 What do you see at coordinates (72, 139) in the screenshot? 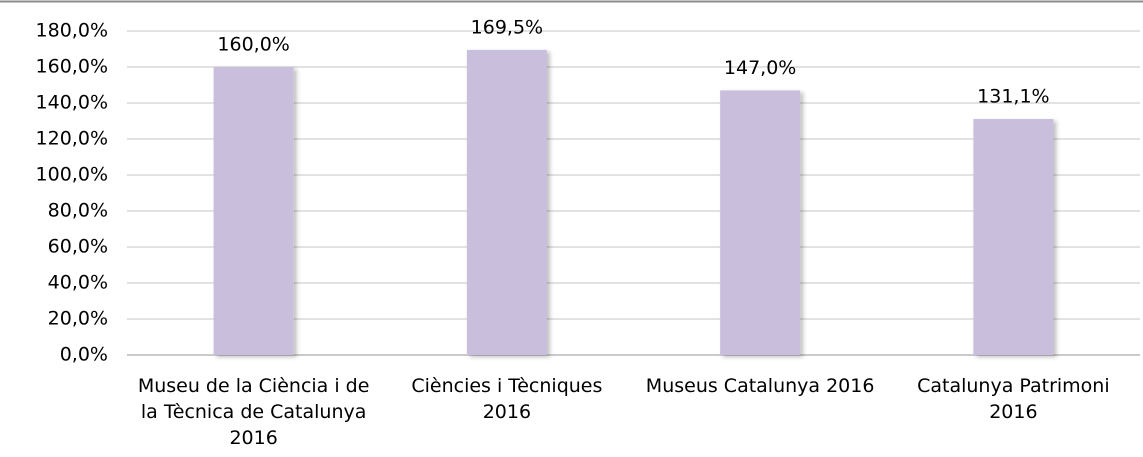
I see `y-tick-label: 120,0%` at bounding box center [72, 139].